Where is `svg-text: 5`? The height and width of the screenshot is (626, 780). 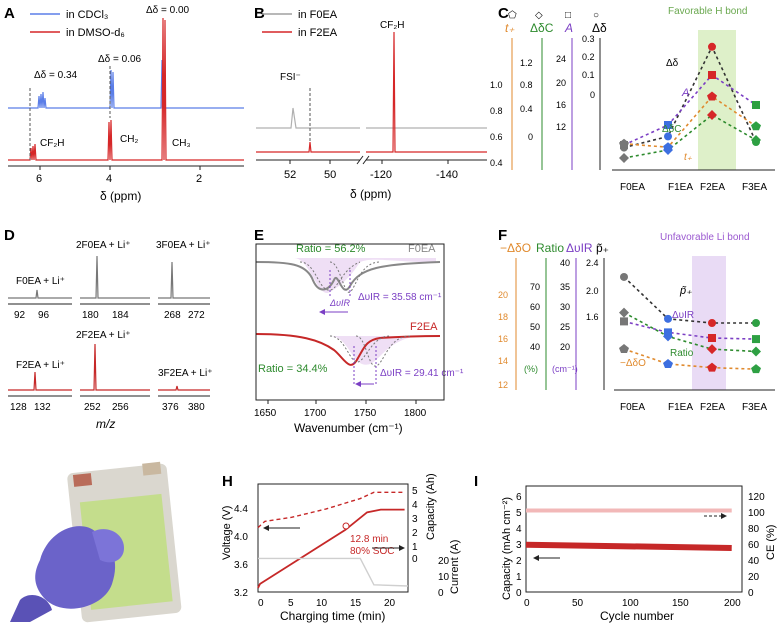 svg-text: 5 is located at coordinates (291, 603).